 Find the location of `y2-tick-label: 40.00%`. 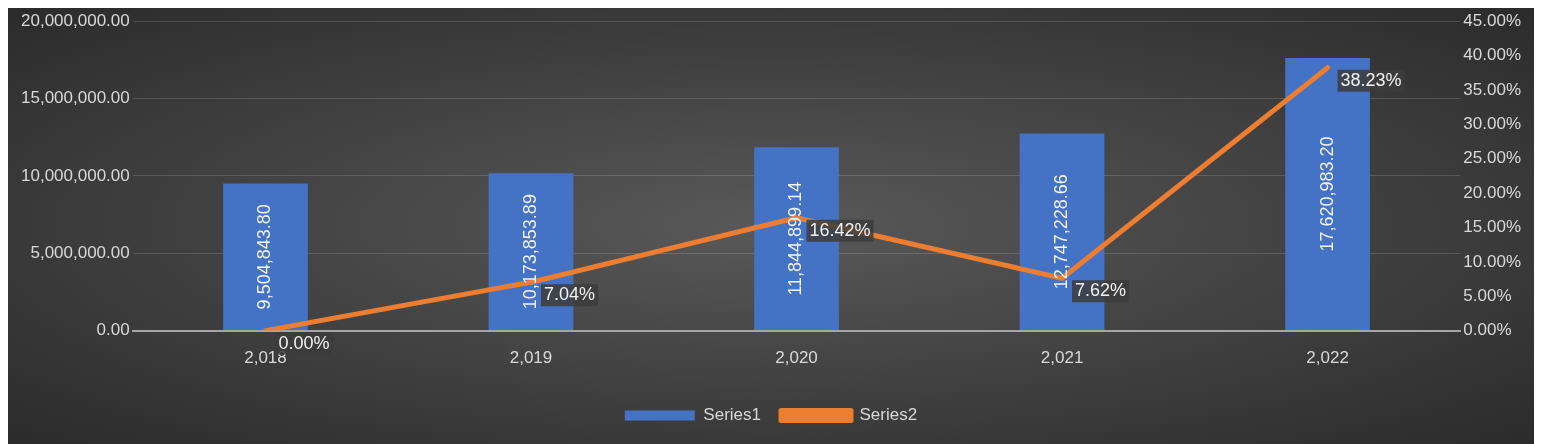

y2-tick-label: 40.00% is located at coordinates (1492, 55).